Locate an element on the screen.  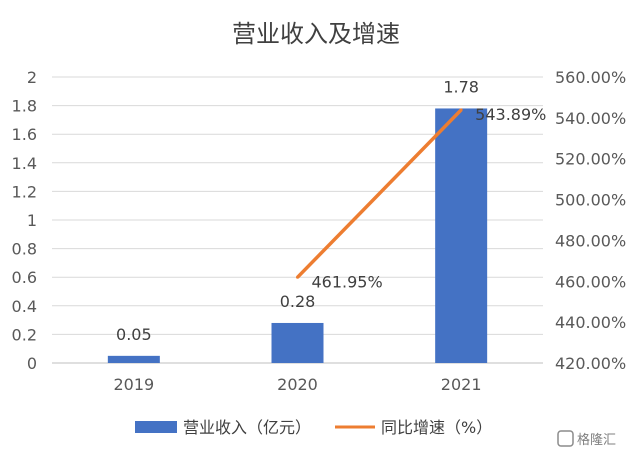
left-tick-label: 0.6 is located at coordinates (24, 277).